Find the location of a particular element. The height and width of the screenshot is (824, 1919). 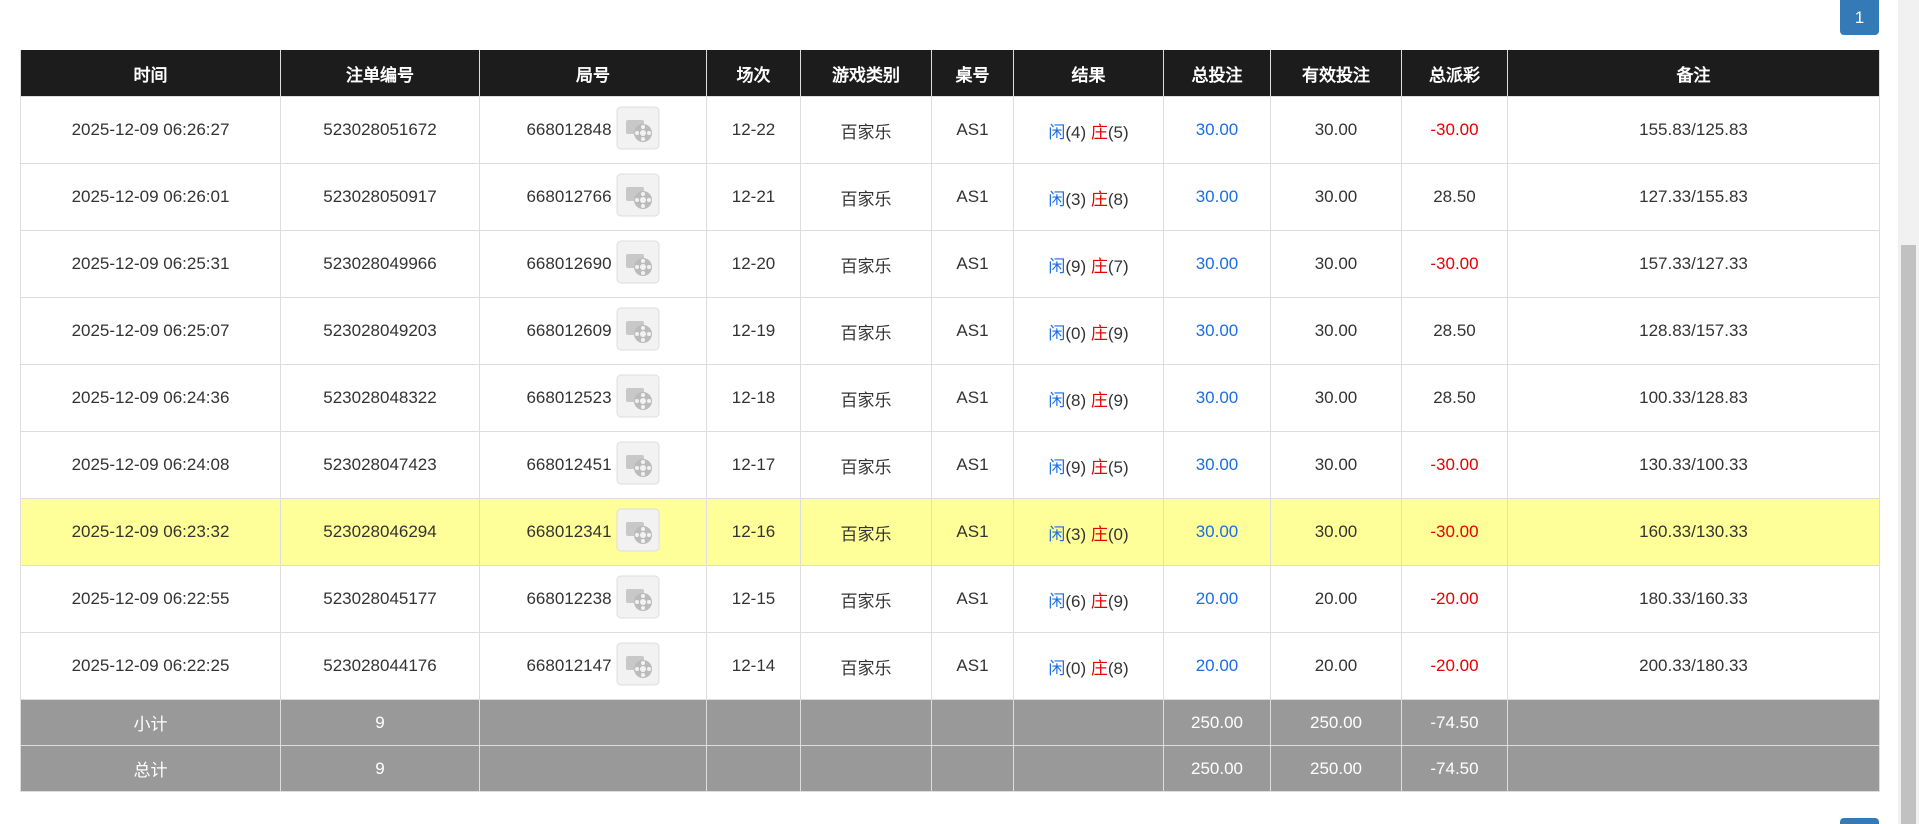

round-no-cell: 668012147 is located at coordinates (593, 666).